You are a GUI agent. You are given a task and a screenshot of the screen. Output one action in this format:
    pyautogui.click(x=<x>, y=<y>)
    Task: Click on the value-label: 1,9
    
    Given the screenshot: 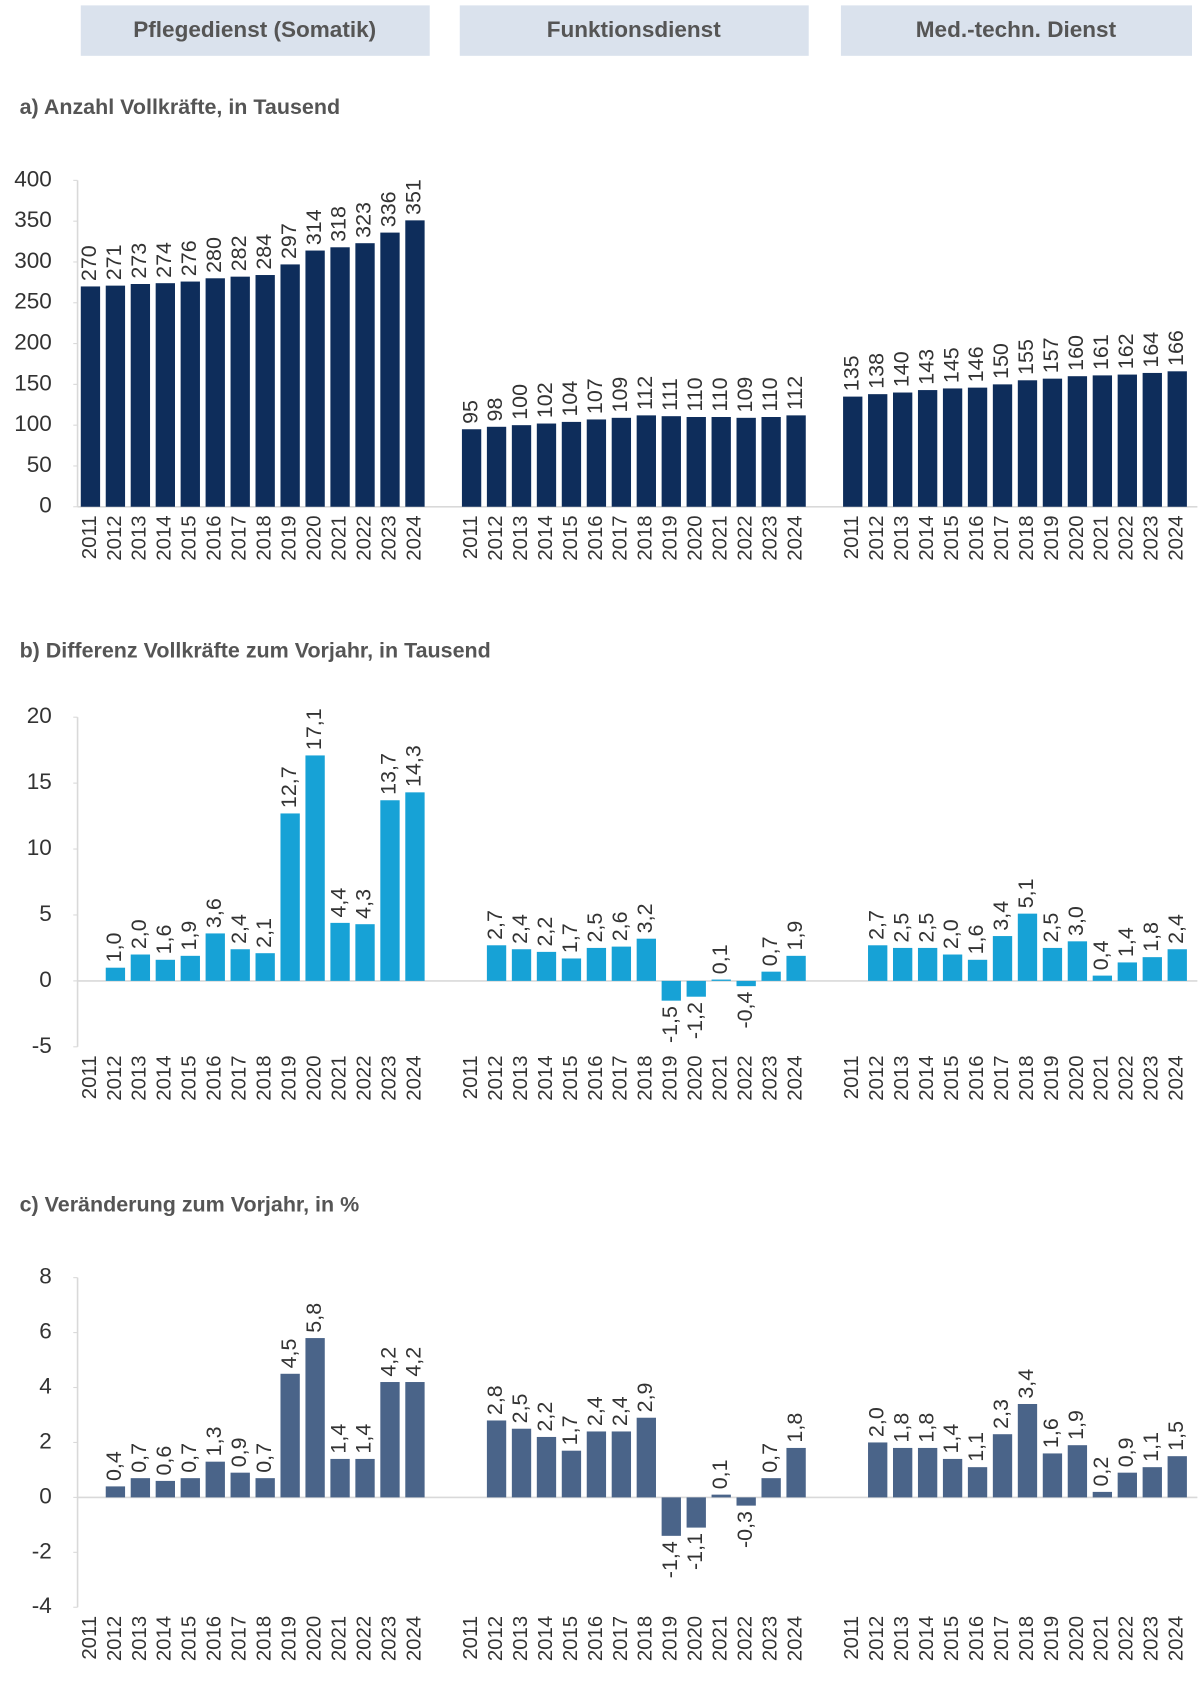 What is the action you would take?
    pyautogui.click(x=795, y=936)
    